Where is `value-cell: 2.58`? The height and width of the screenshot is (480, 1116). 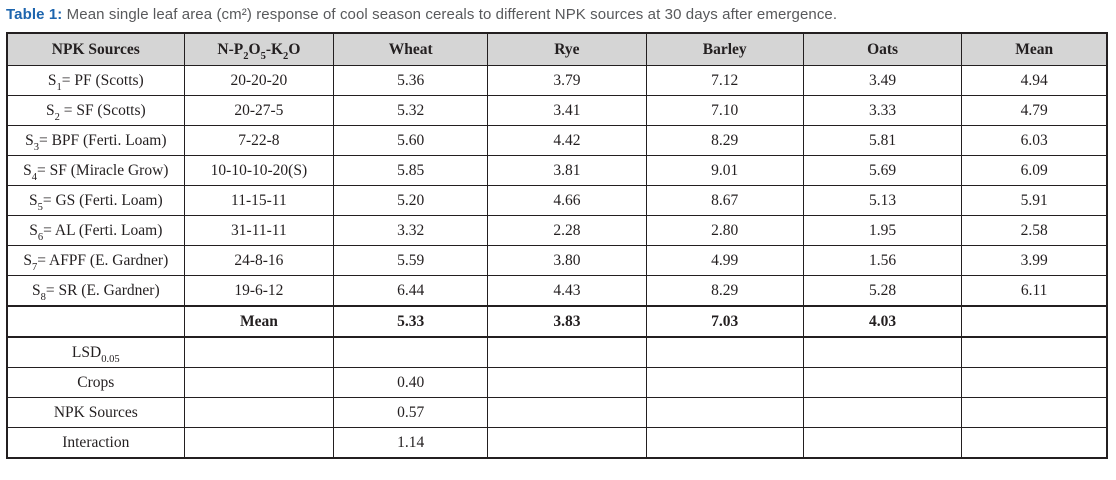 value-cell: 2.58 is located at coordinates (1034, 230).